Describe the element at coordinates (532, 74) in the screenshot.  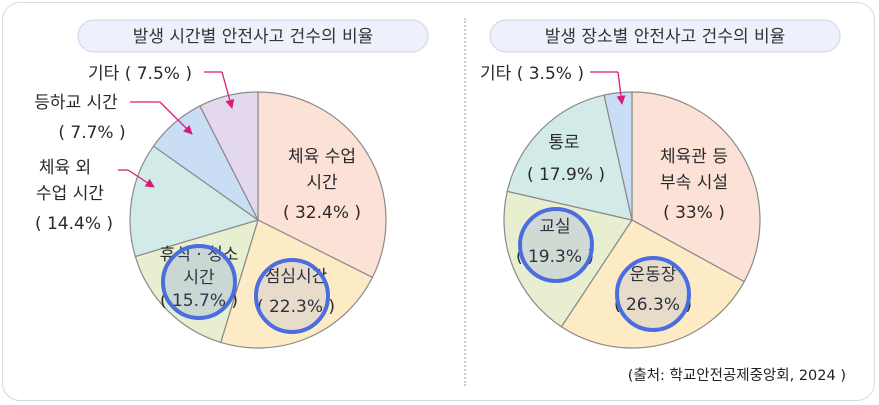
I see `label-other-right: 기타 ( 3.5% )` at that location.